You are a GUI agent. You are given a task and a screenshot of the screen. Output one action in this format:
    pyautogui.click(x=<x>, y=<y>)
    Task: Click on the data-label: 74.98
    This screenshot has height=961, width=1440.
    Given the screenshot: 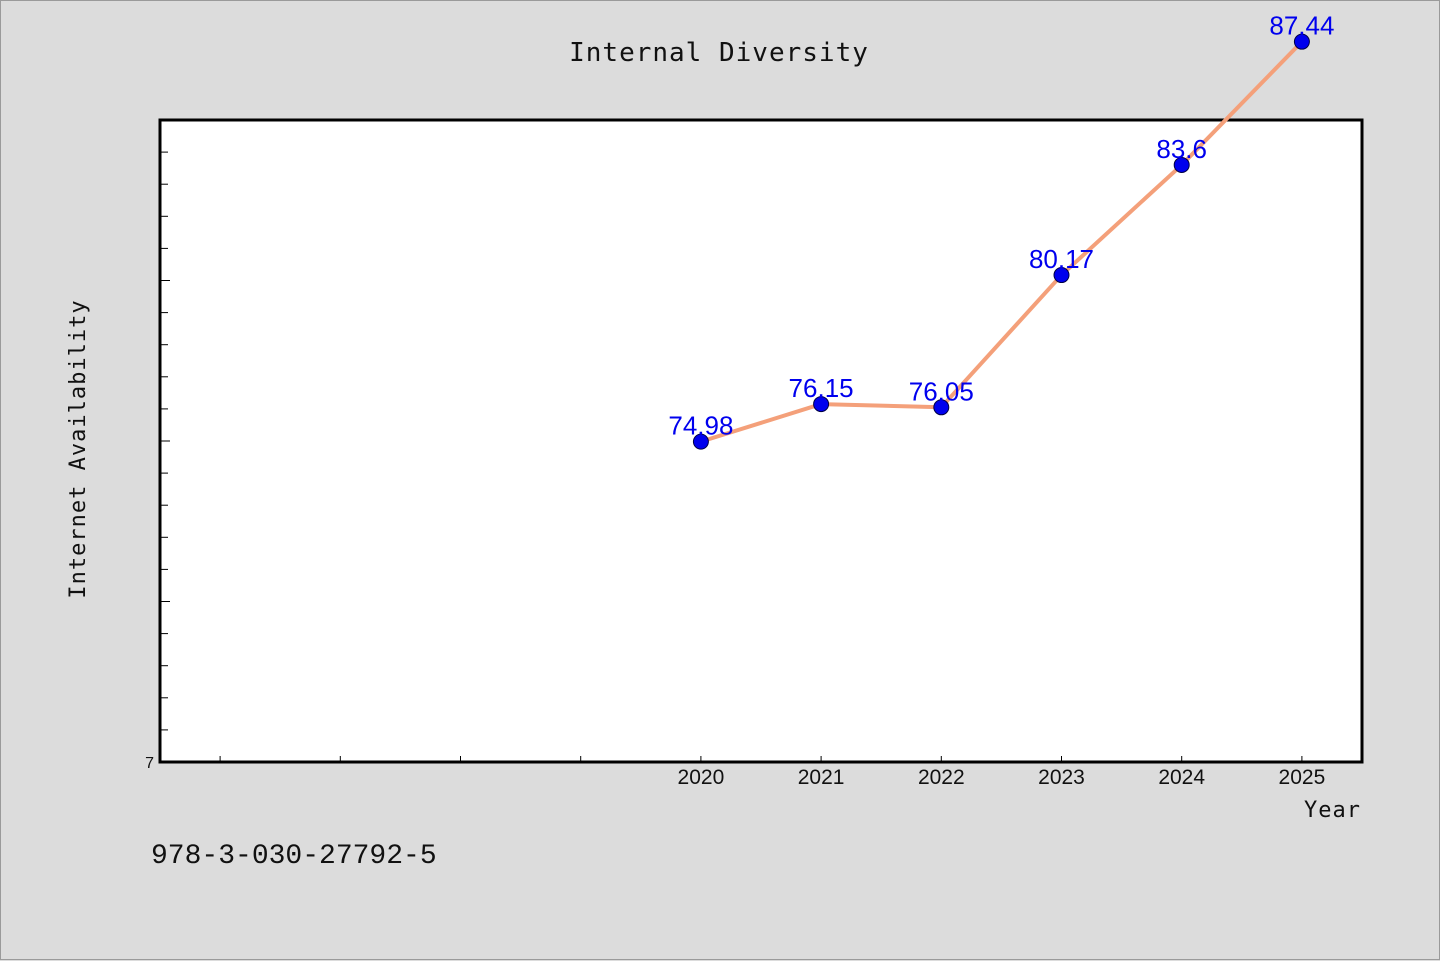 What is the action you would take?
    pyautogui.click(x=700, y=426)
    